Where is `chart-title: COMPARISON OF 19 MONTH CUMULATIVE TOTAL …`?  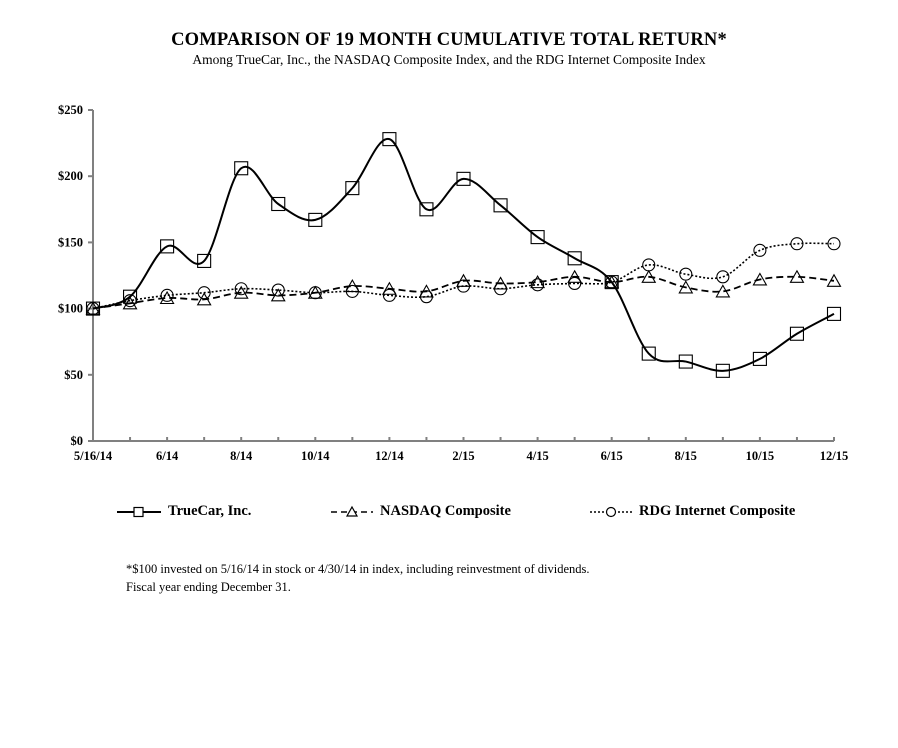 chart-title: COMPARISON OF 19 MONTH CUMULATIVE TOTAL … is located at coordinates (449, 40).